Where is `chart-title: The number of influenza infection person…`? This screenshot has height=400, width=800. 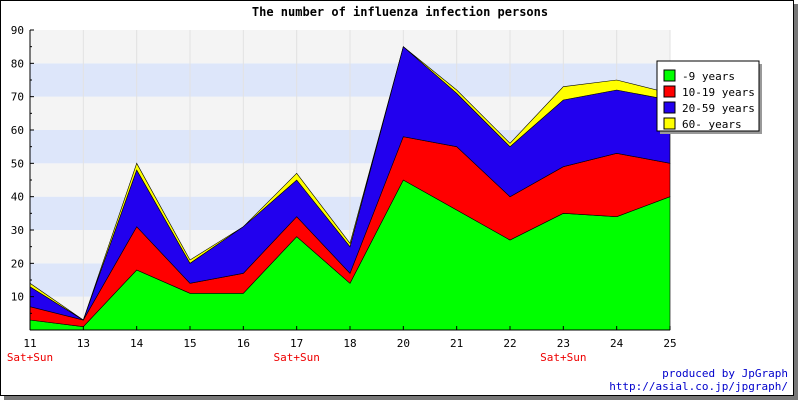 chart-title: The number of influenza infection person… is located at coordinates (400, 12).